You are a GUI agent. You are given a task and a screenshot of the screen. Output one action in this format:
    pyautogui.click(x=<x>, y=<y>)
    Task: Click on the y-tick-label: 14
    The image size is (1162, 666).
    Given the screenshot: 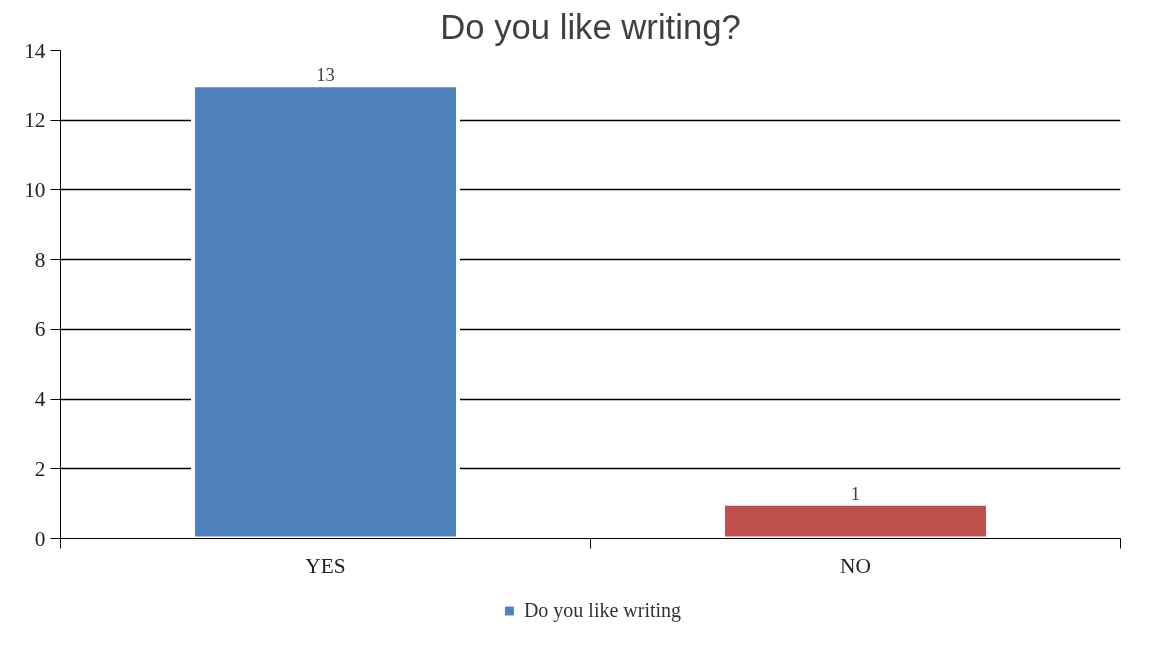 What is the action you would take?
    pyautogui.click(x=35, y=50)
    